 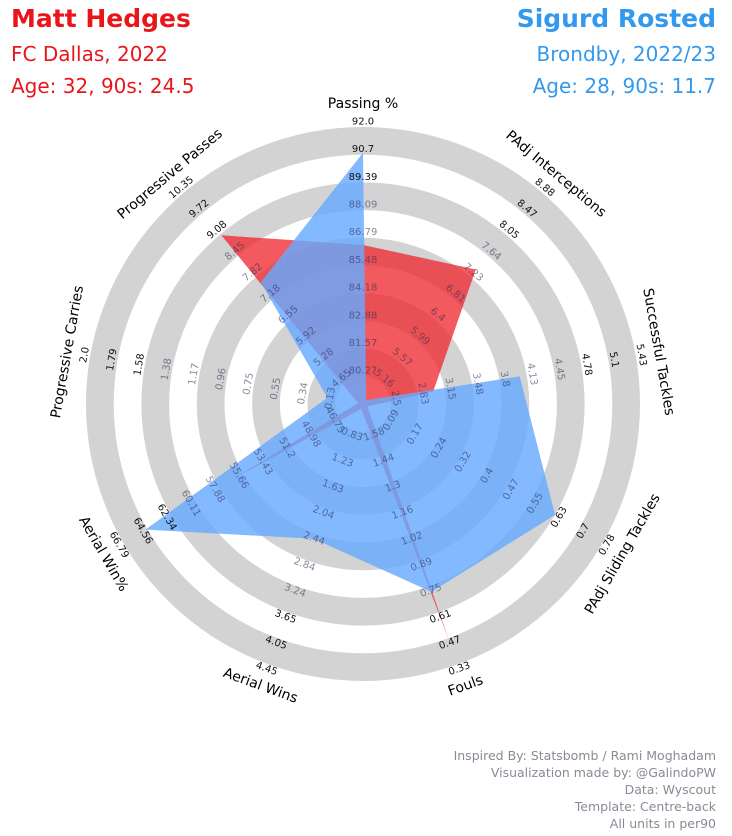 I want to click on tick-label: 3.8, so click(x=505, y=379).